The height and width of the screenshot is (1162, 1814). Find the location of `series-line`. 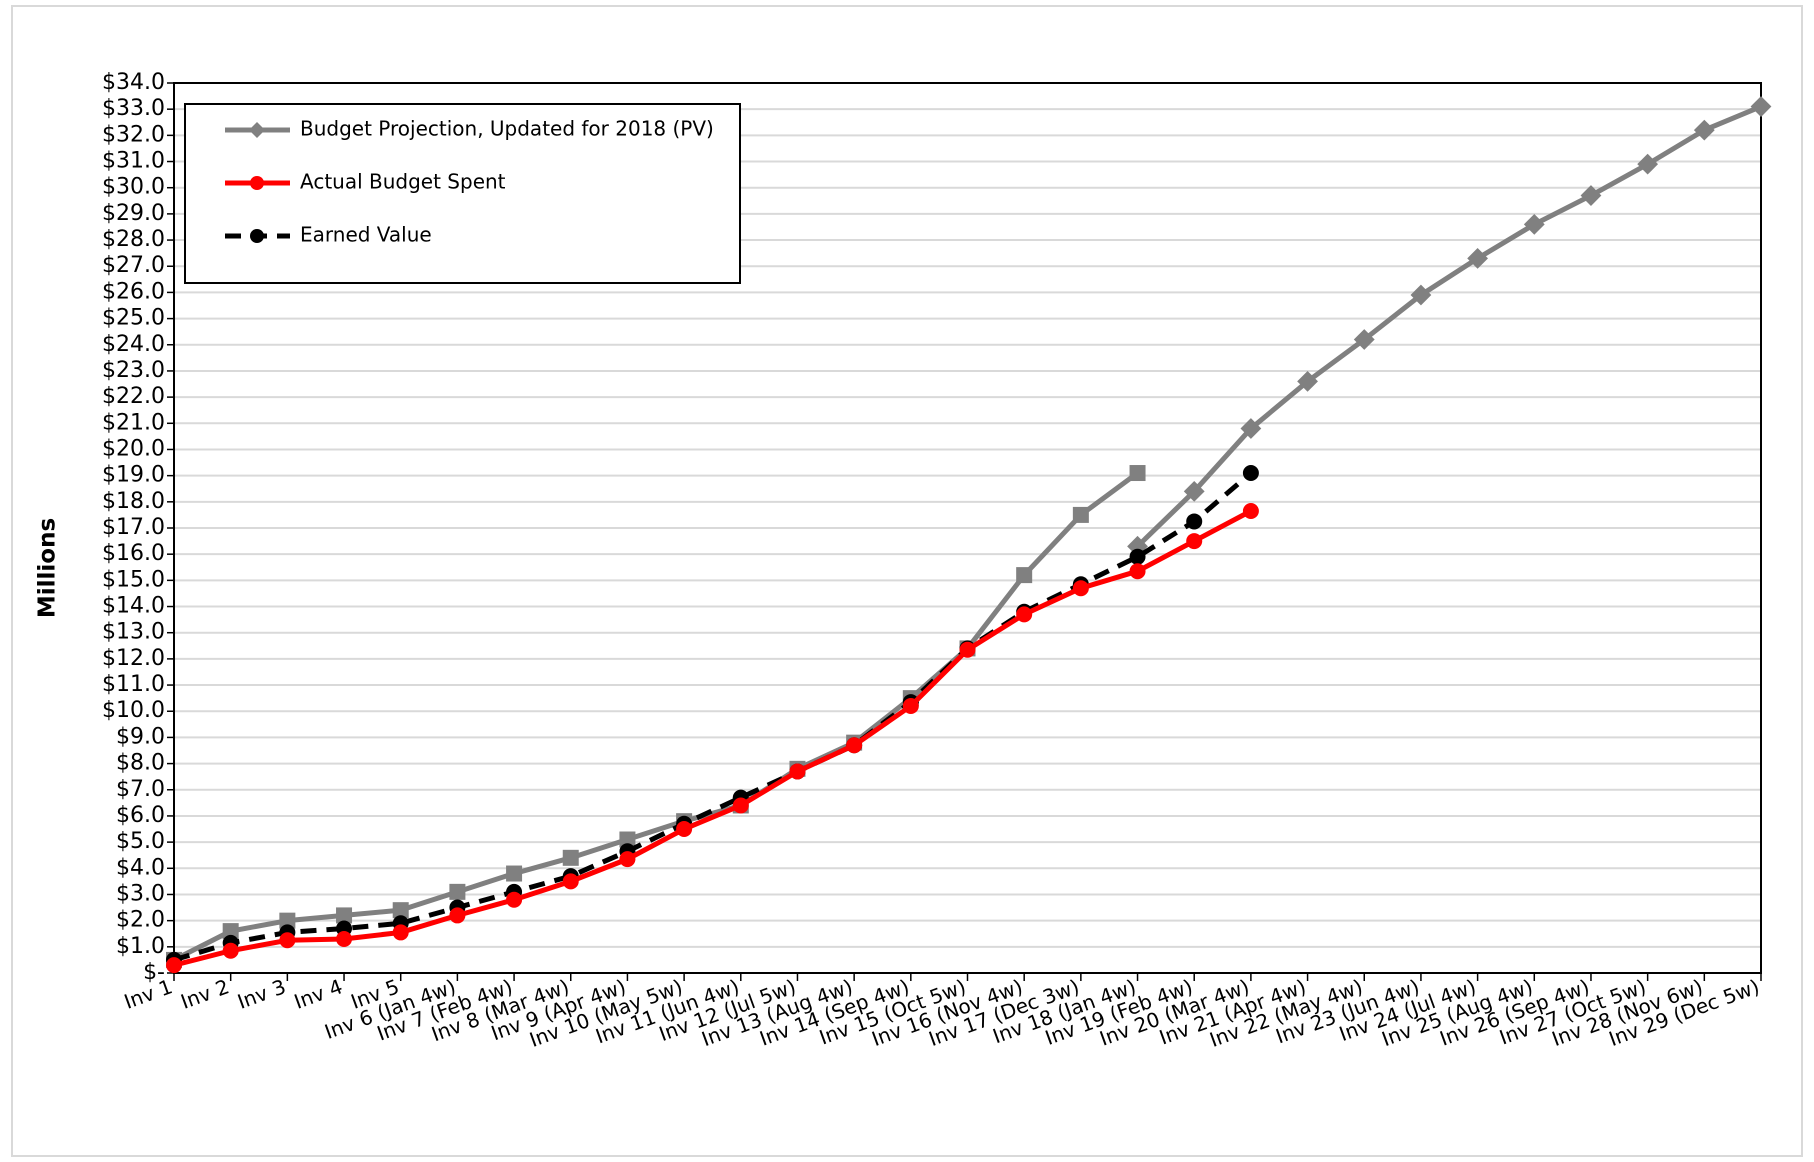

series-line is located at coordinates (1448, 326).